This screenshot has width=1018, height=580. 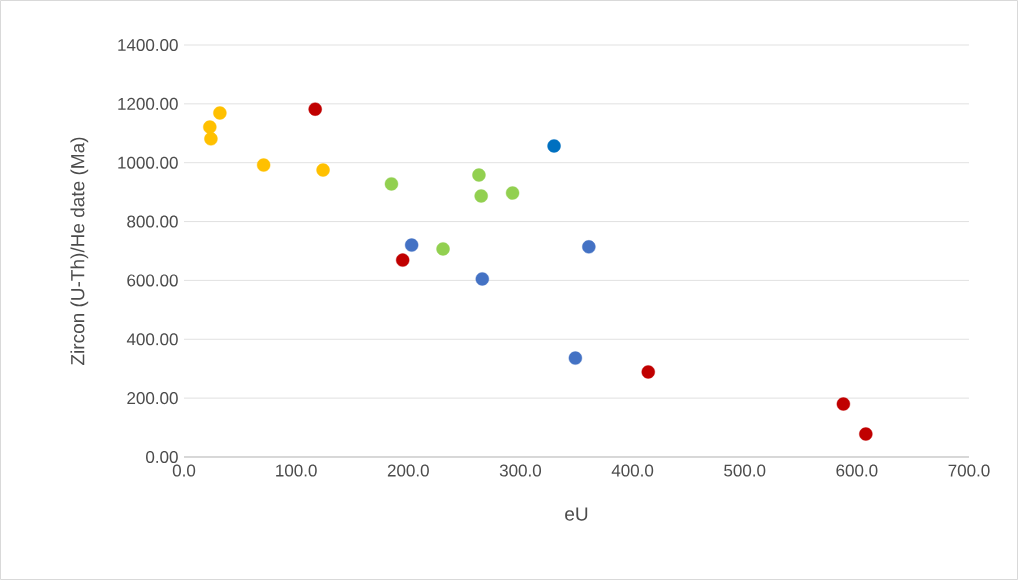 What do you see at coordinates (152, 398) in the screenshot?
I see `y-tick-label: 200.00` at bounding box center [152, 398].